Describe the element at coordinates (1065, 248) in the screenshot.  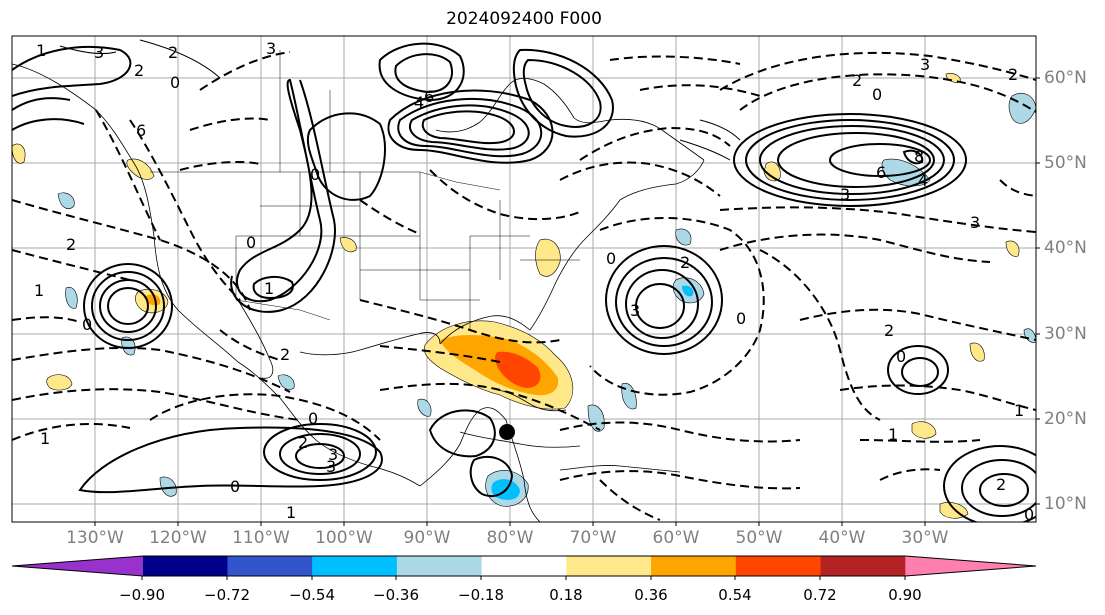
I see `lat-label: 40°N` at that location.